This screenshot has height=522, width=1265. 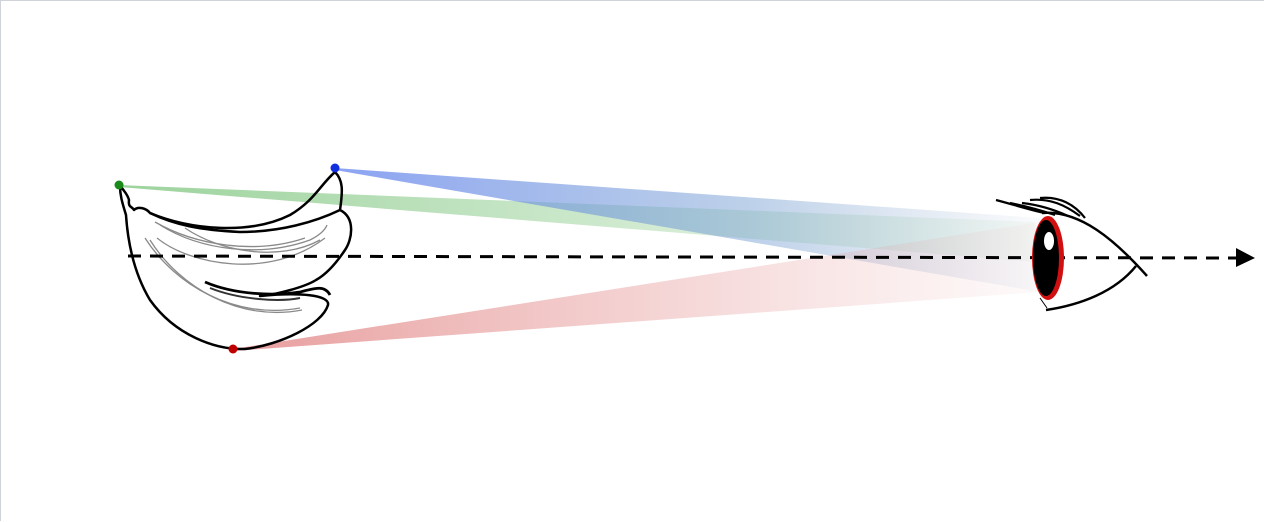 What do you see at coordinates (1046, 258) in the screenshot?
I see `pupil` at bounding box center [1046, 258].